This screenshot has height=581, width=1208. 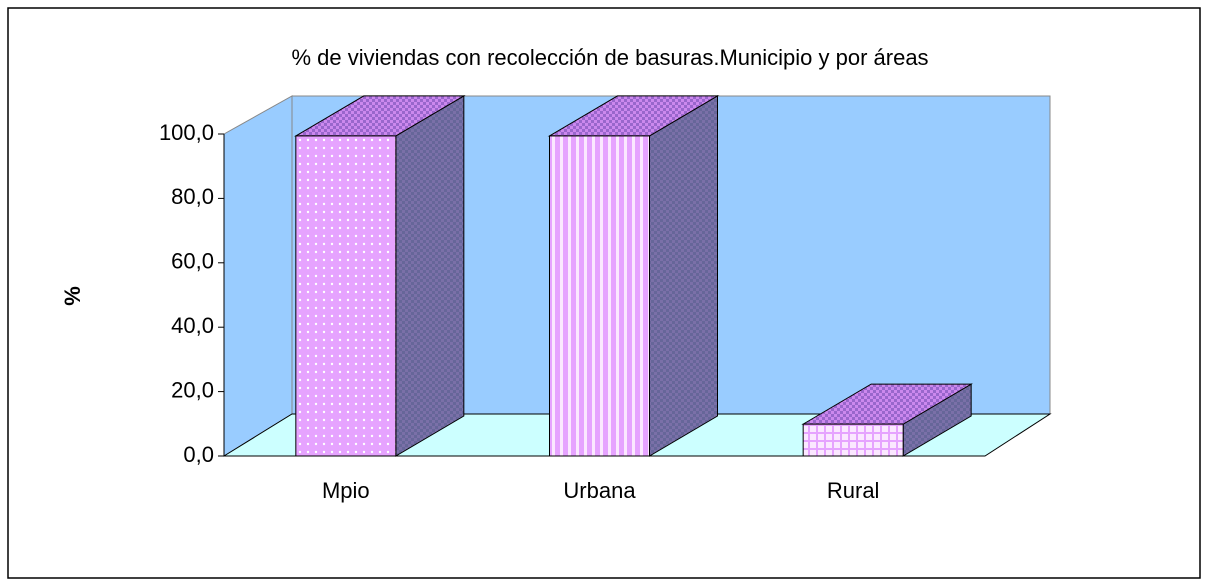 What do you see at coordinates (853, 490) in the screenshot?
I see `x-tick-label: Rural` at bounding box center [853, 490].